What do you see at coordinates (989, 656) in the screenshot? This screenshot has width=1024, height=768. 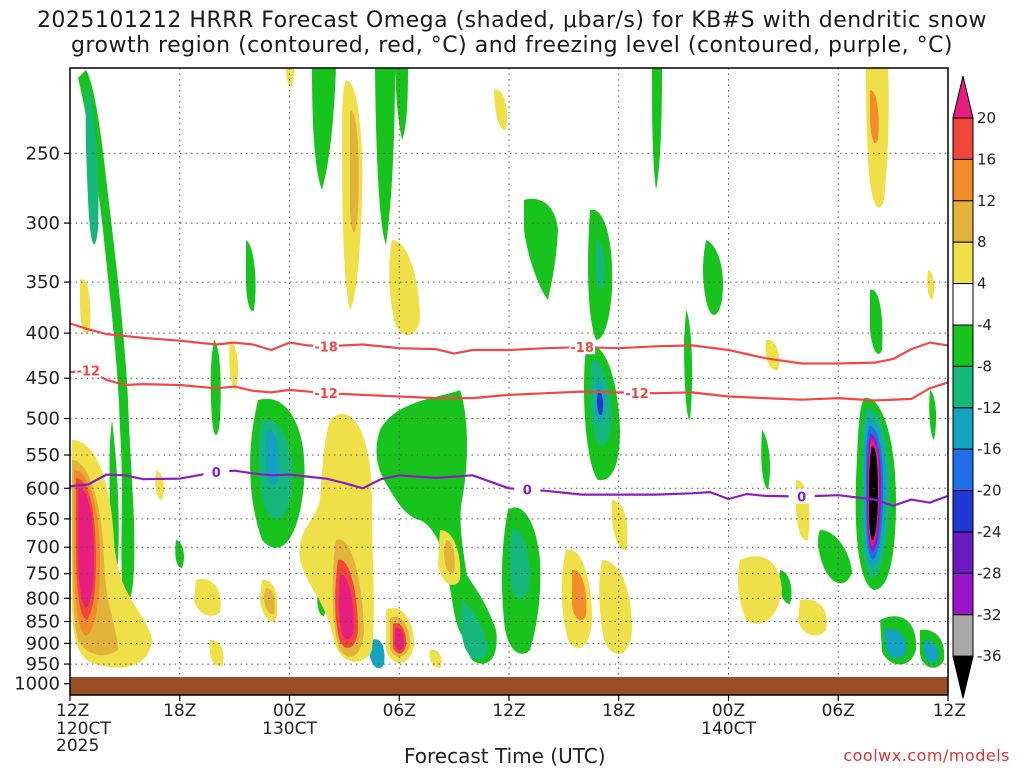 I see `colorbar-label: -36` at bounding box center [989, 656].